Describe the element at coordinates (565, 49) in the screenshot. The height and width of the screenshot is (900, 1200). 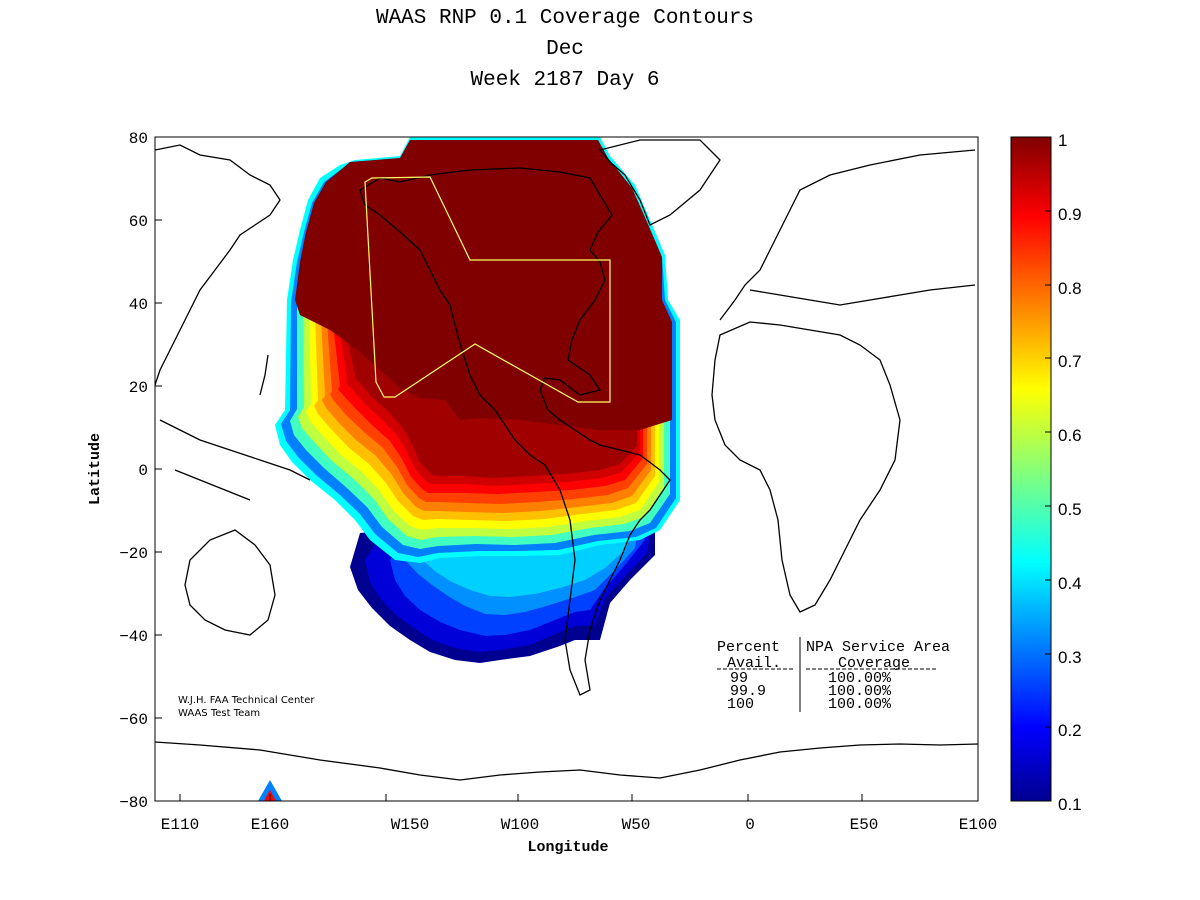
I see `chart-subtitle-month: Dec` at that location.